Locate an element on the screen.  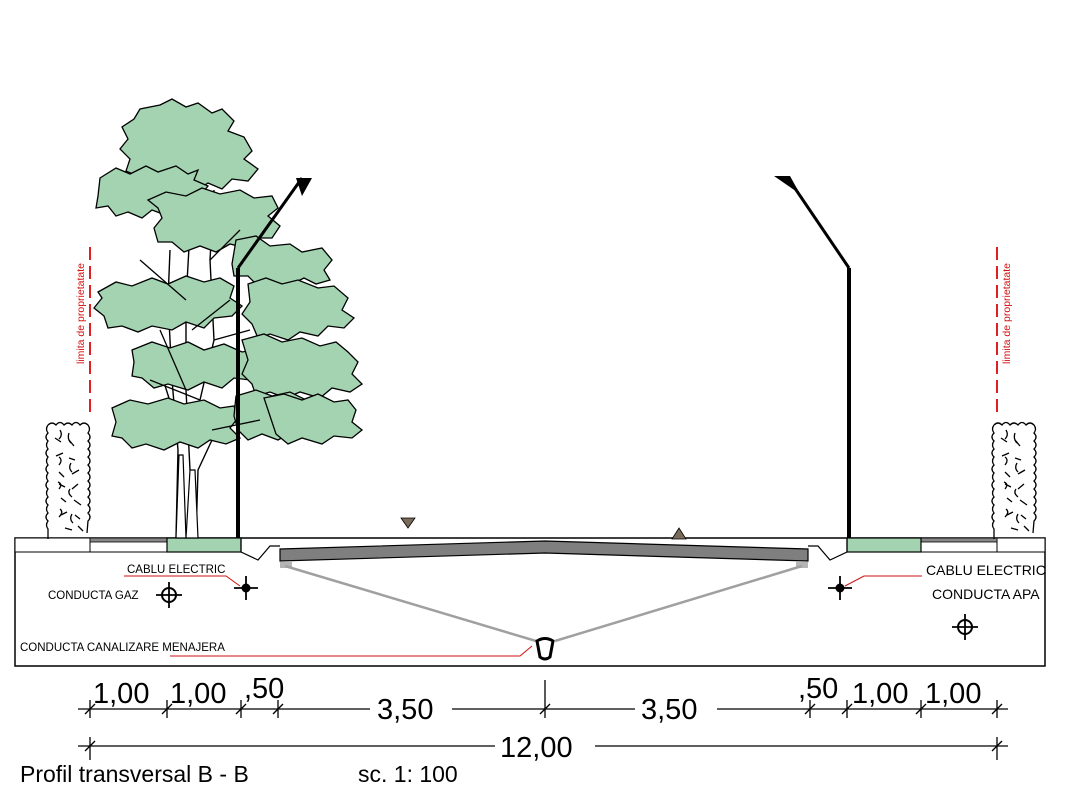
right-street-lamp is located at coordinates (812, 357).